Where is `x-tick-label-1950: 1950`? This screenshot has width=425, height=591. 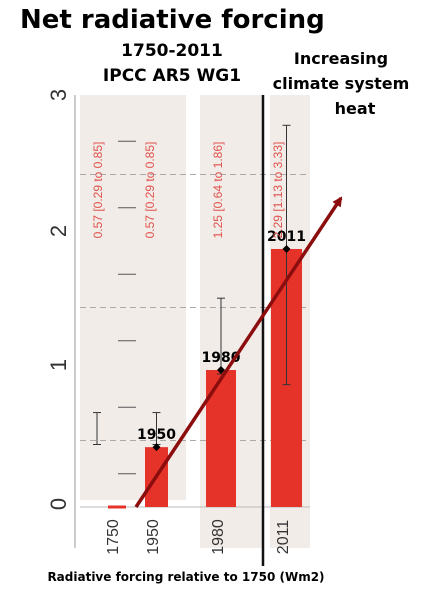
x-tick-label-1950: 1950 is located at coordinates (153, 537).